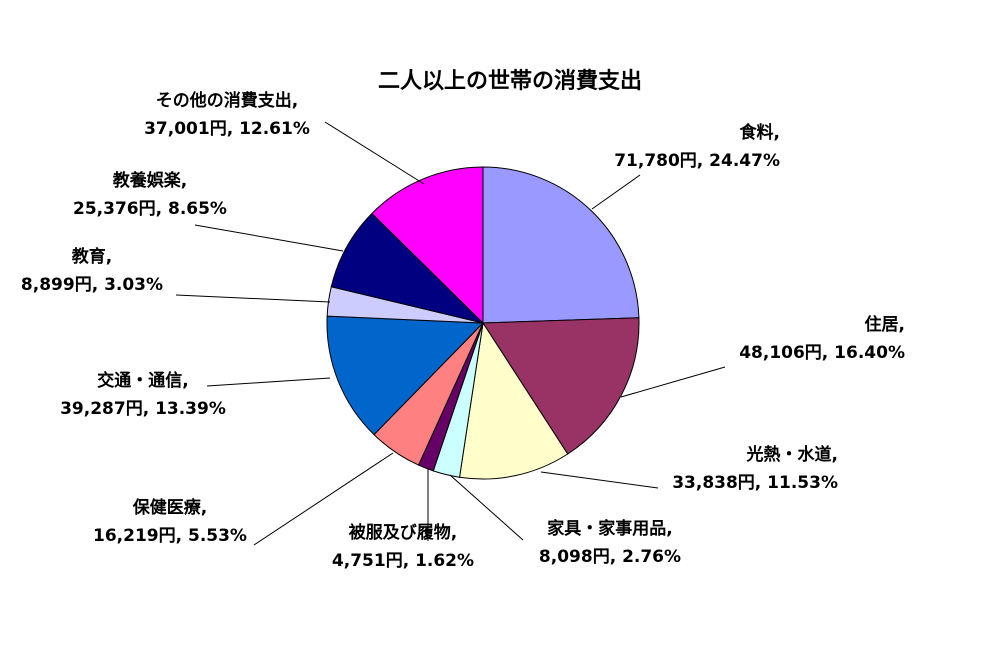 The image size is (981, 666). What do you see at coordinates (170, 536) in the screenshot?
I see `slice-label-value-5: 16,219円, 5.53%` at bounding box center [170, 536].